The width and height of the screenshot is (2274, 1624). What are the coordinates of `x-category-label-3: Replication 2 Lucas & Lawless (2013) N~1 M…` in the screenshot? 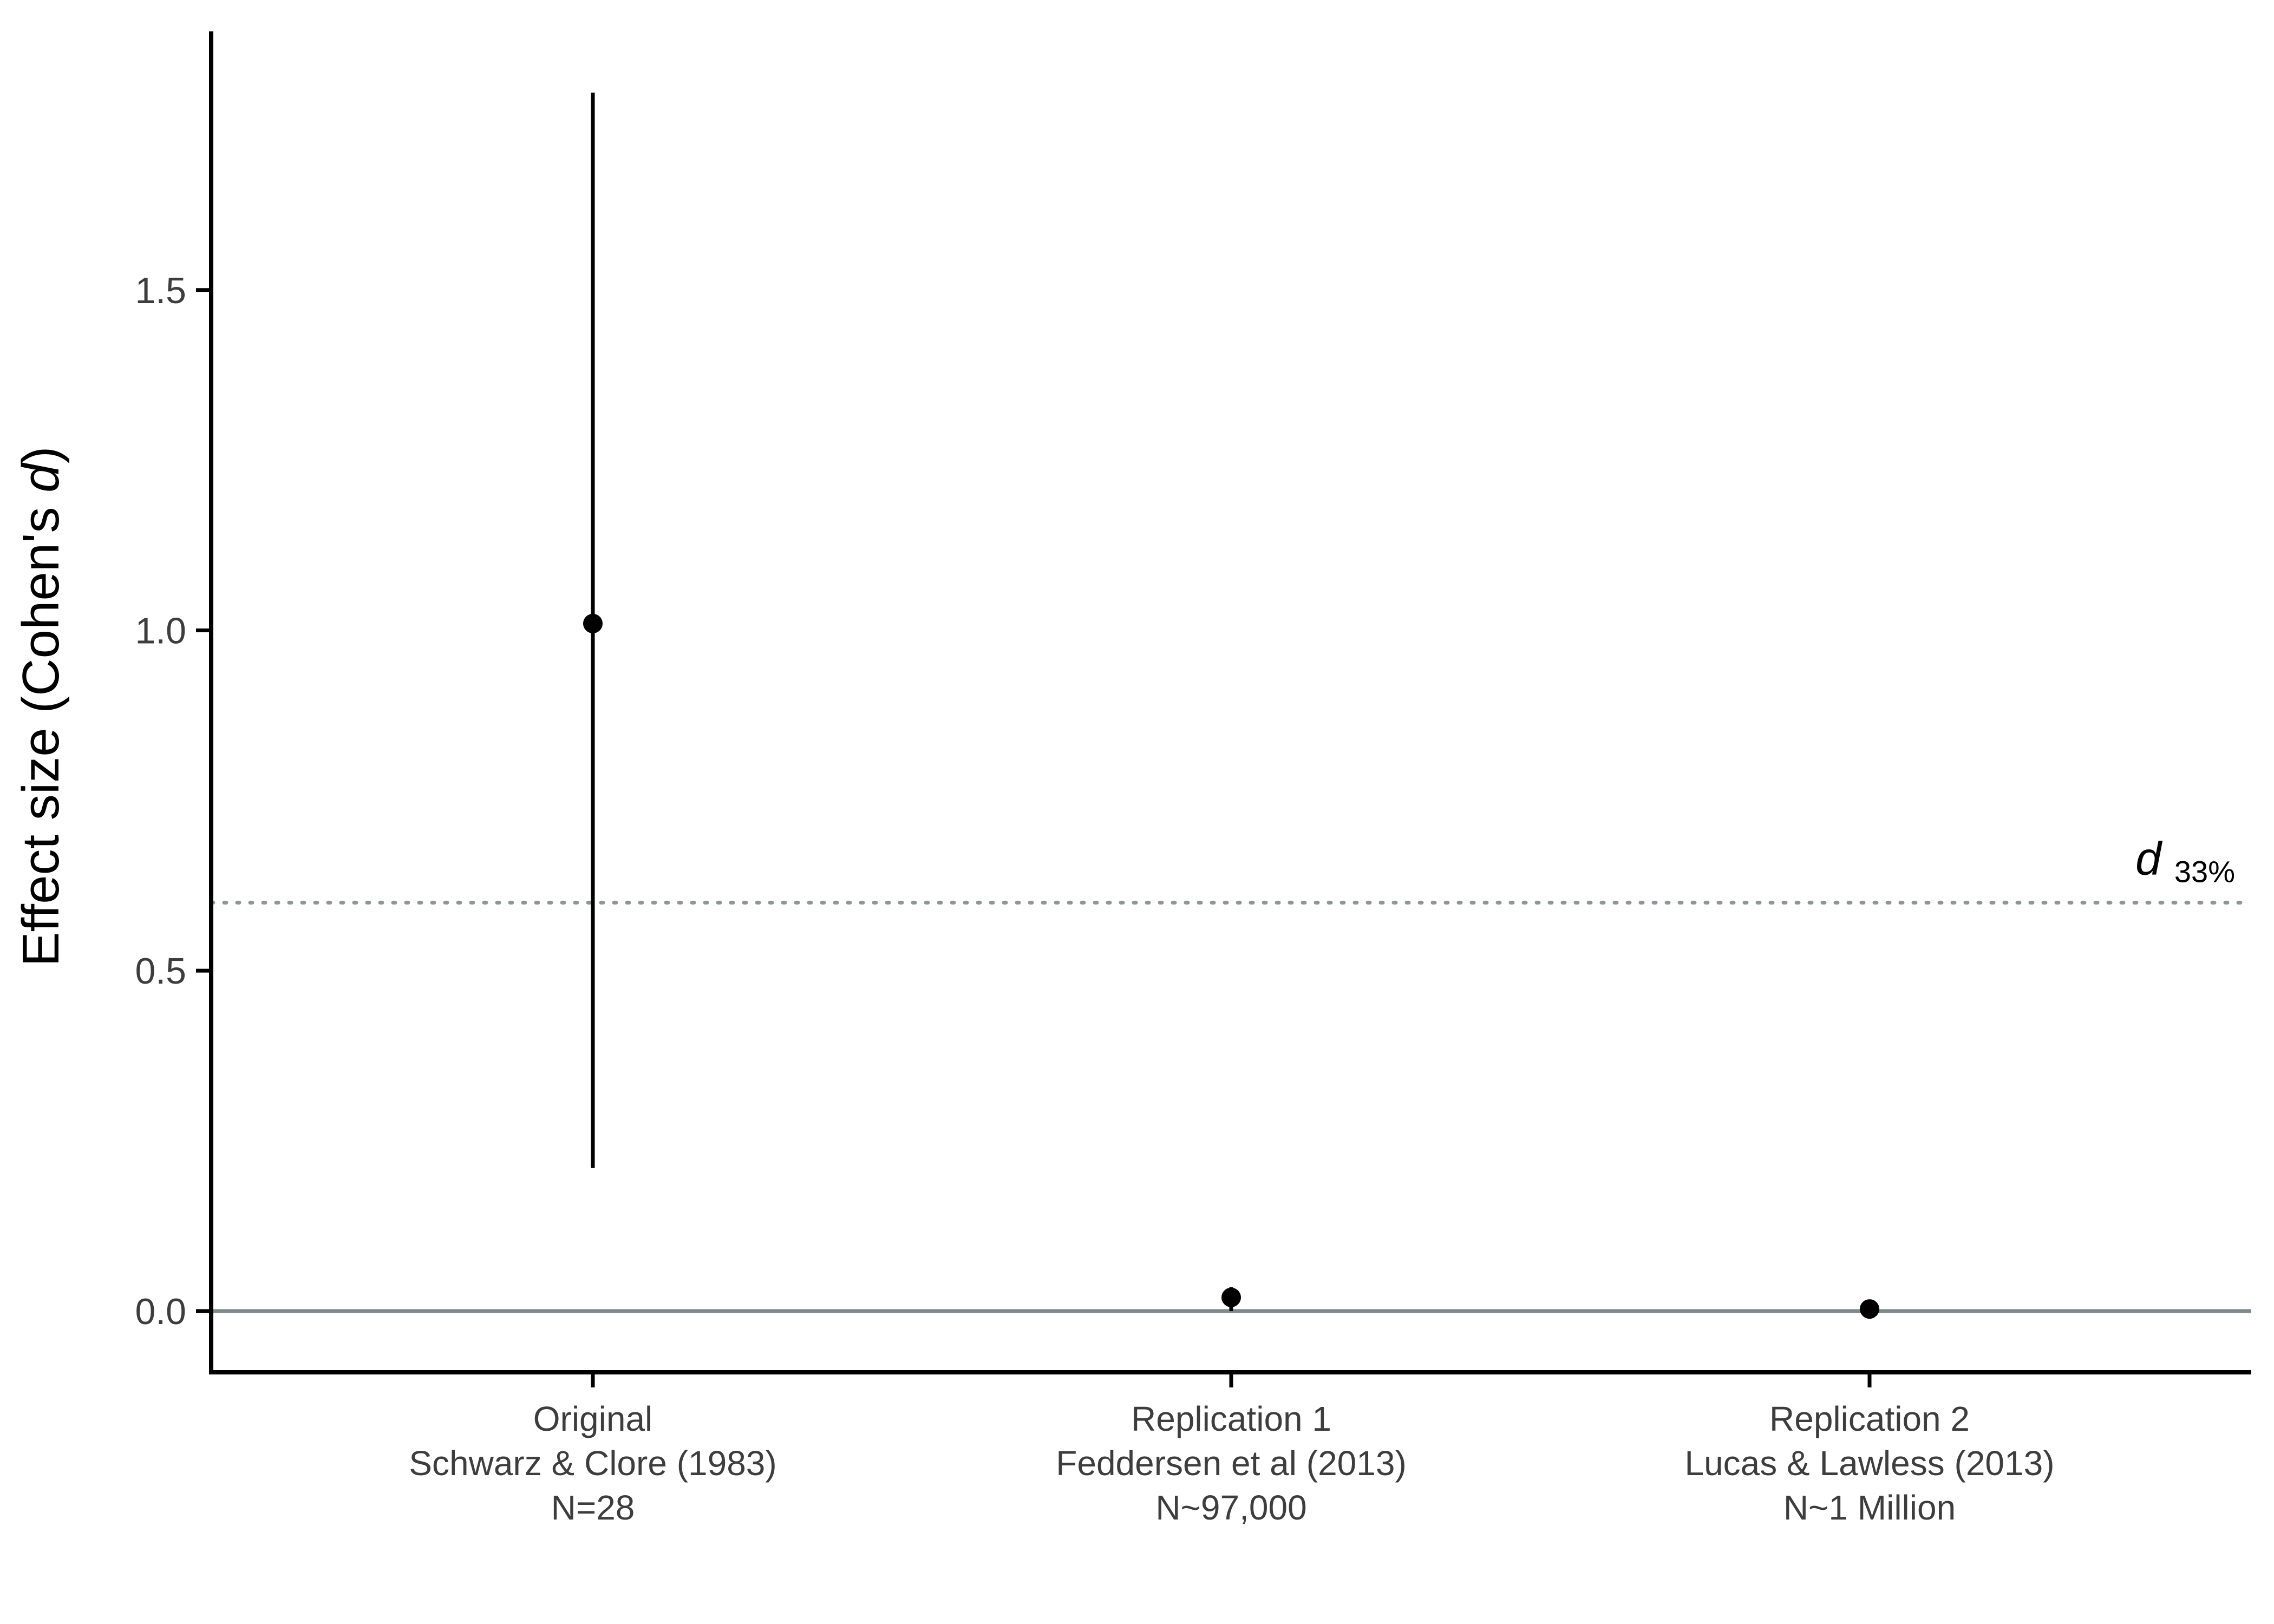 It's located at (1869, 1463).